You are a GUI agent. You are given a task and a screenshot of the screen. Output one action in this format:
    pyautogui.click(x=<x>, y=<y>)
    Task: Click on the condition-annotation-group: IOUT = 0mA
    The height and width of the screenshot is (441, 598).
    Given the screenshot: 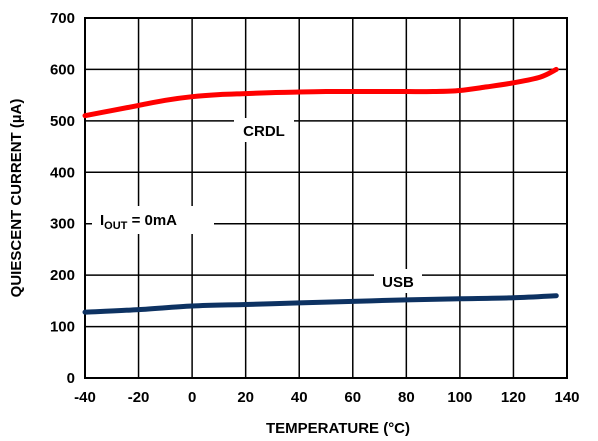 What is the action you would take?
    pyautogui.click(x=153, y=220)
    